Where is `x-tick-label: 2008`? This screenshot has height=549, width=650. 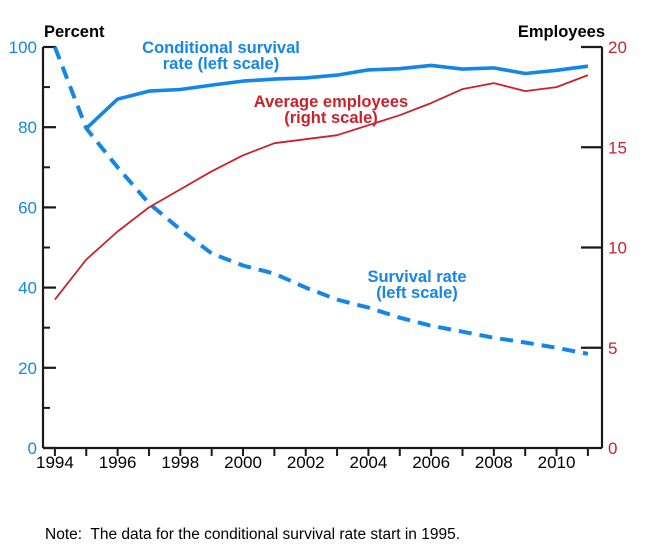 x-tick-label: 2008 is located at coordinates (494, 462).